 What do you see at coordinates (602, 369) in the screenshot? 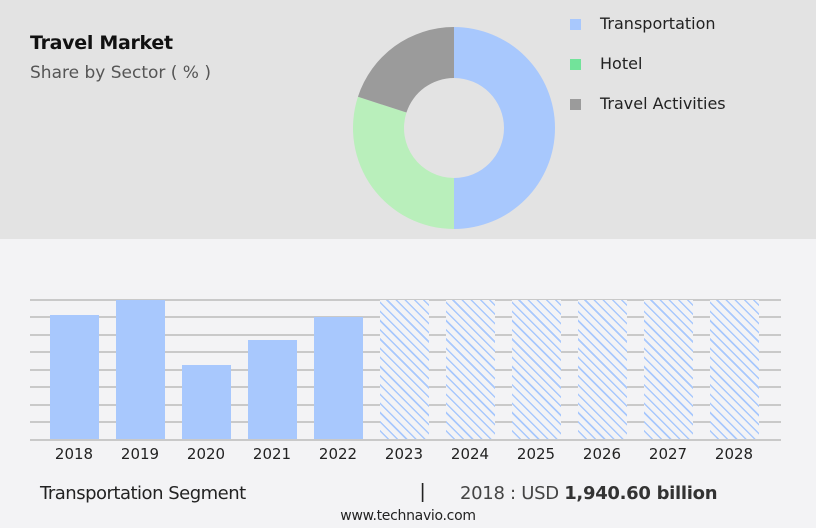
I see `bar-2026-forecast` at bounding box center [602, 369].